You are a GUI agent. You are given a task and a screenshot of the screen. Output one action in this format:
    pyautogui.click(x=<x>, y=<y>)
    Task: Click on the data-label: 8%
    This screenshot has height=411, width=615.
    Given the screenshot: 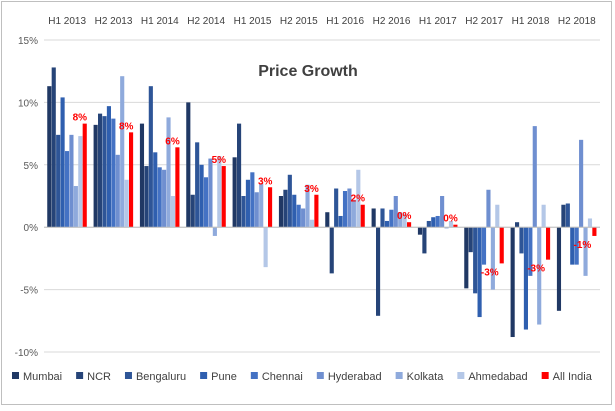 What is the action you would take?
    pyautogui.click(x=126, y=126)
    